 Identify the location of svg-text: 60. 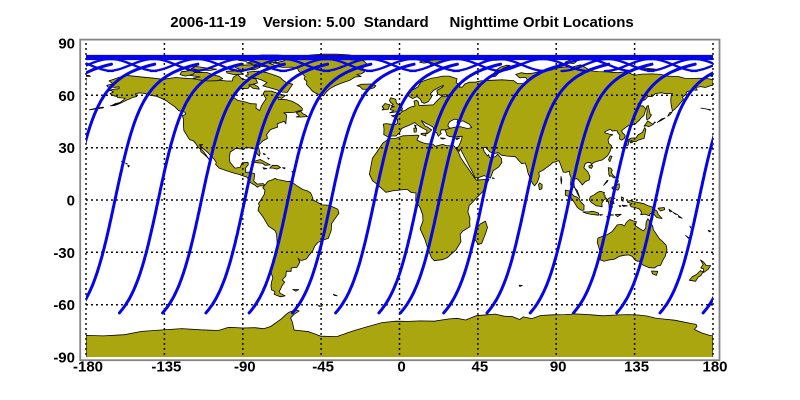
(66, 96).